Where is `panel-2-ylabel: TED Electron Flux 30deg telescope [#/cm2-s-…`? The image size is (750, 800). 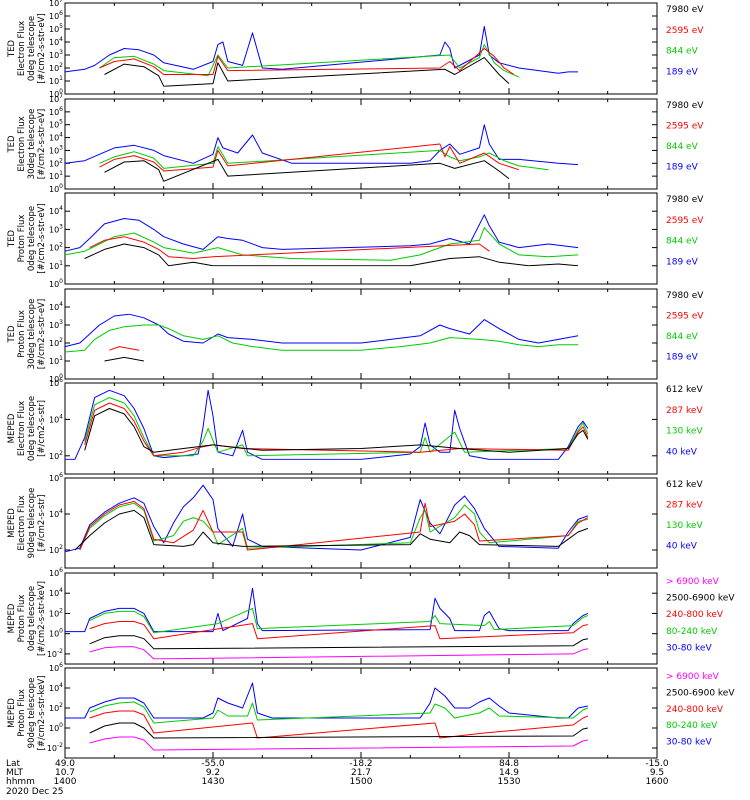 panel-2-ylabel: TED Electron Flux 30deg telescope [#/cm2-s-… is located at coordinates (27, 144).